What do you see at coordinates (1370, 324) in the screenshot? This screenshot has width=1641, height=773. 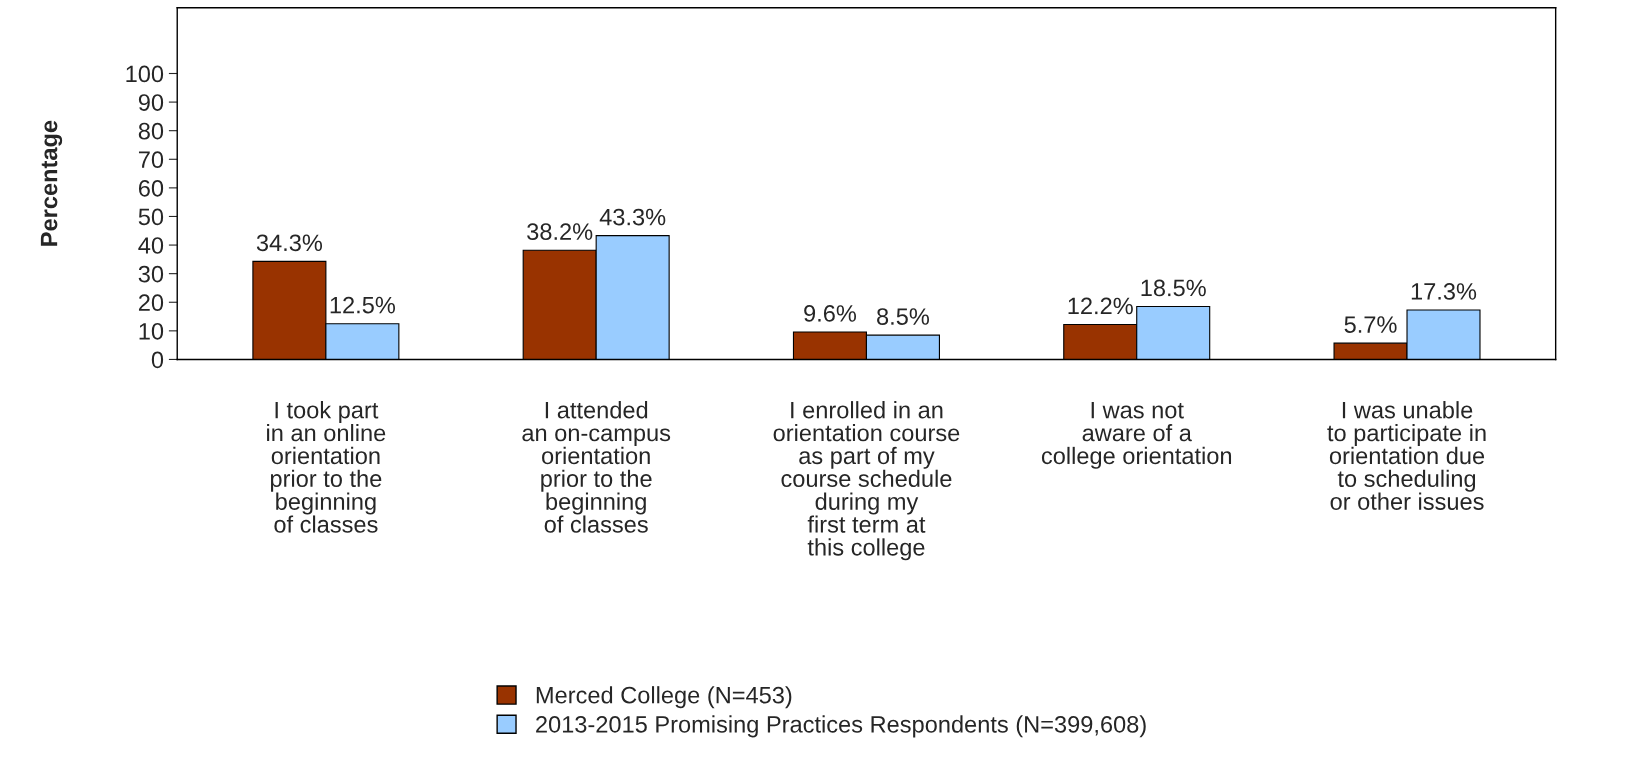 I see `data-label: 5.7%` at bounding box center [1370, 324].